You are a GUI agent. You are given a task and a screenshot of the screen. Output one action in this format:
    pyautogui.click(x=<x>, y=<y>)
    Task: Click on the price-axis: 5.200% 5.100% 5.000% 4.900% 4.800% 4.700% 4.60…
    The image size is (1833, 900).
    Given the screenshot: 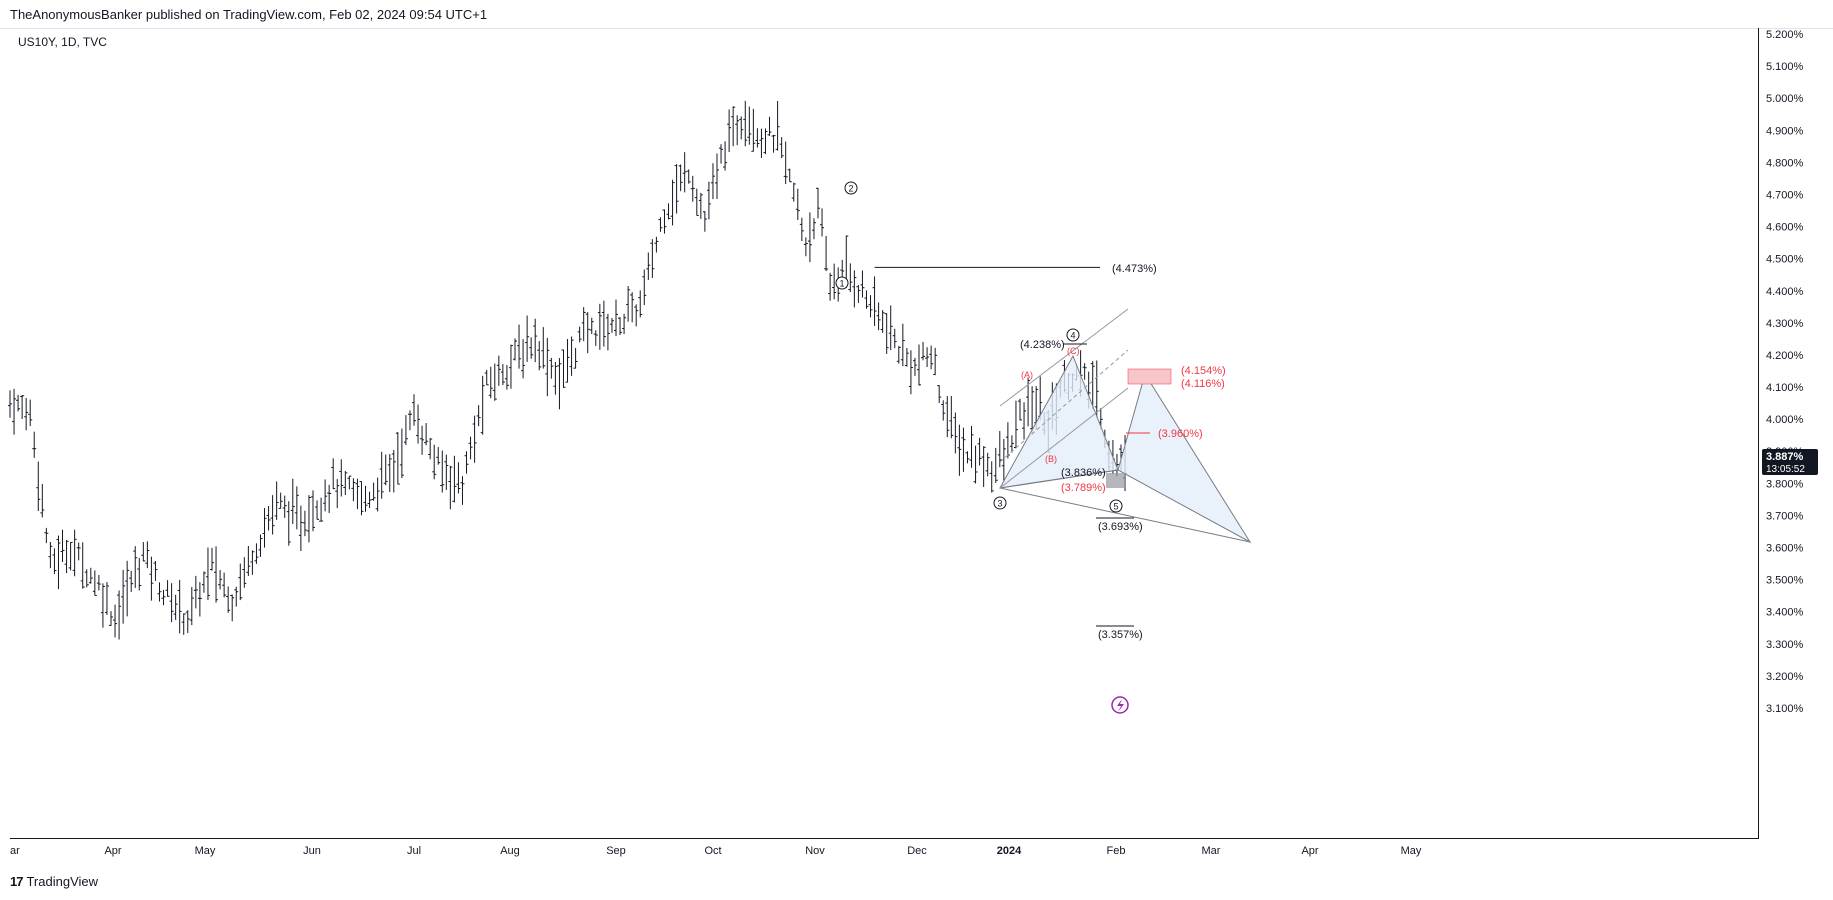 What is the action you would take?
    pyautogui.click(x=1785, y=372)
    